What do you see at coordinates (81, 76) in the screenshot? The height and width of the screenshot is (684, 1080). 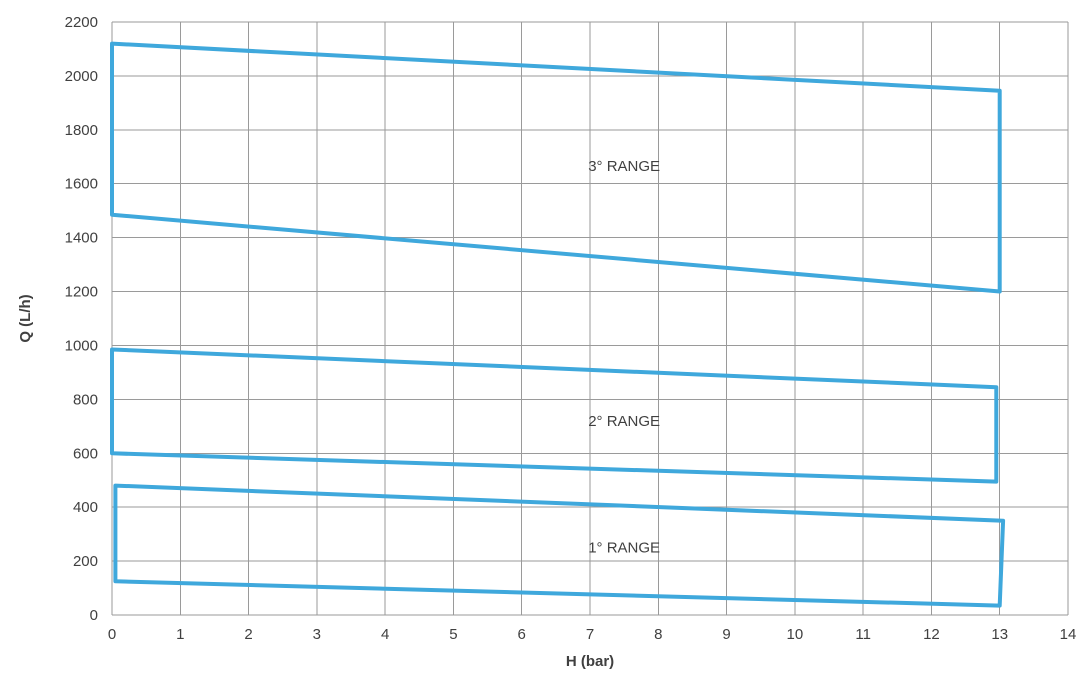 I see `y-tick-label-10: 2000` at bounding box center [81, 76].